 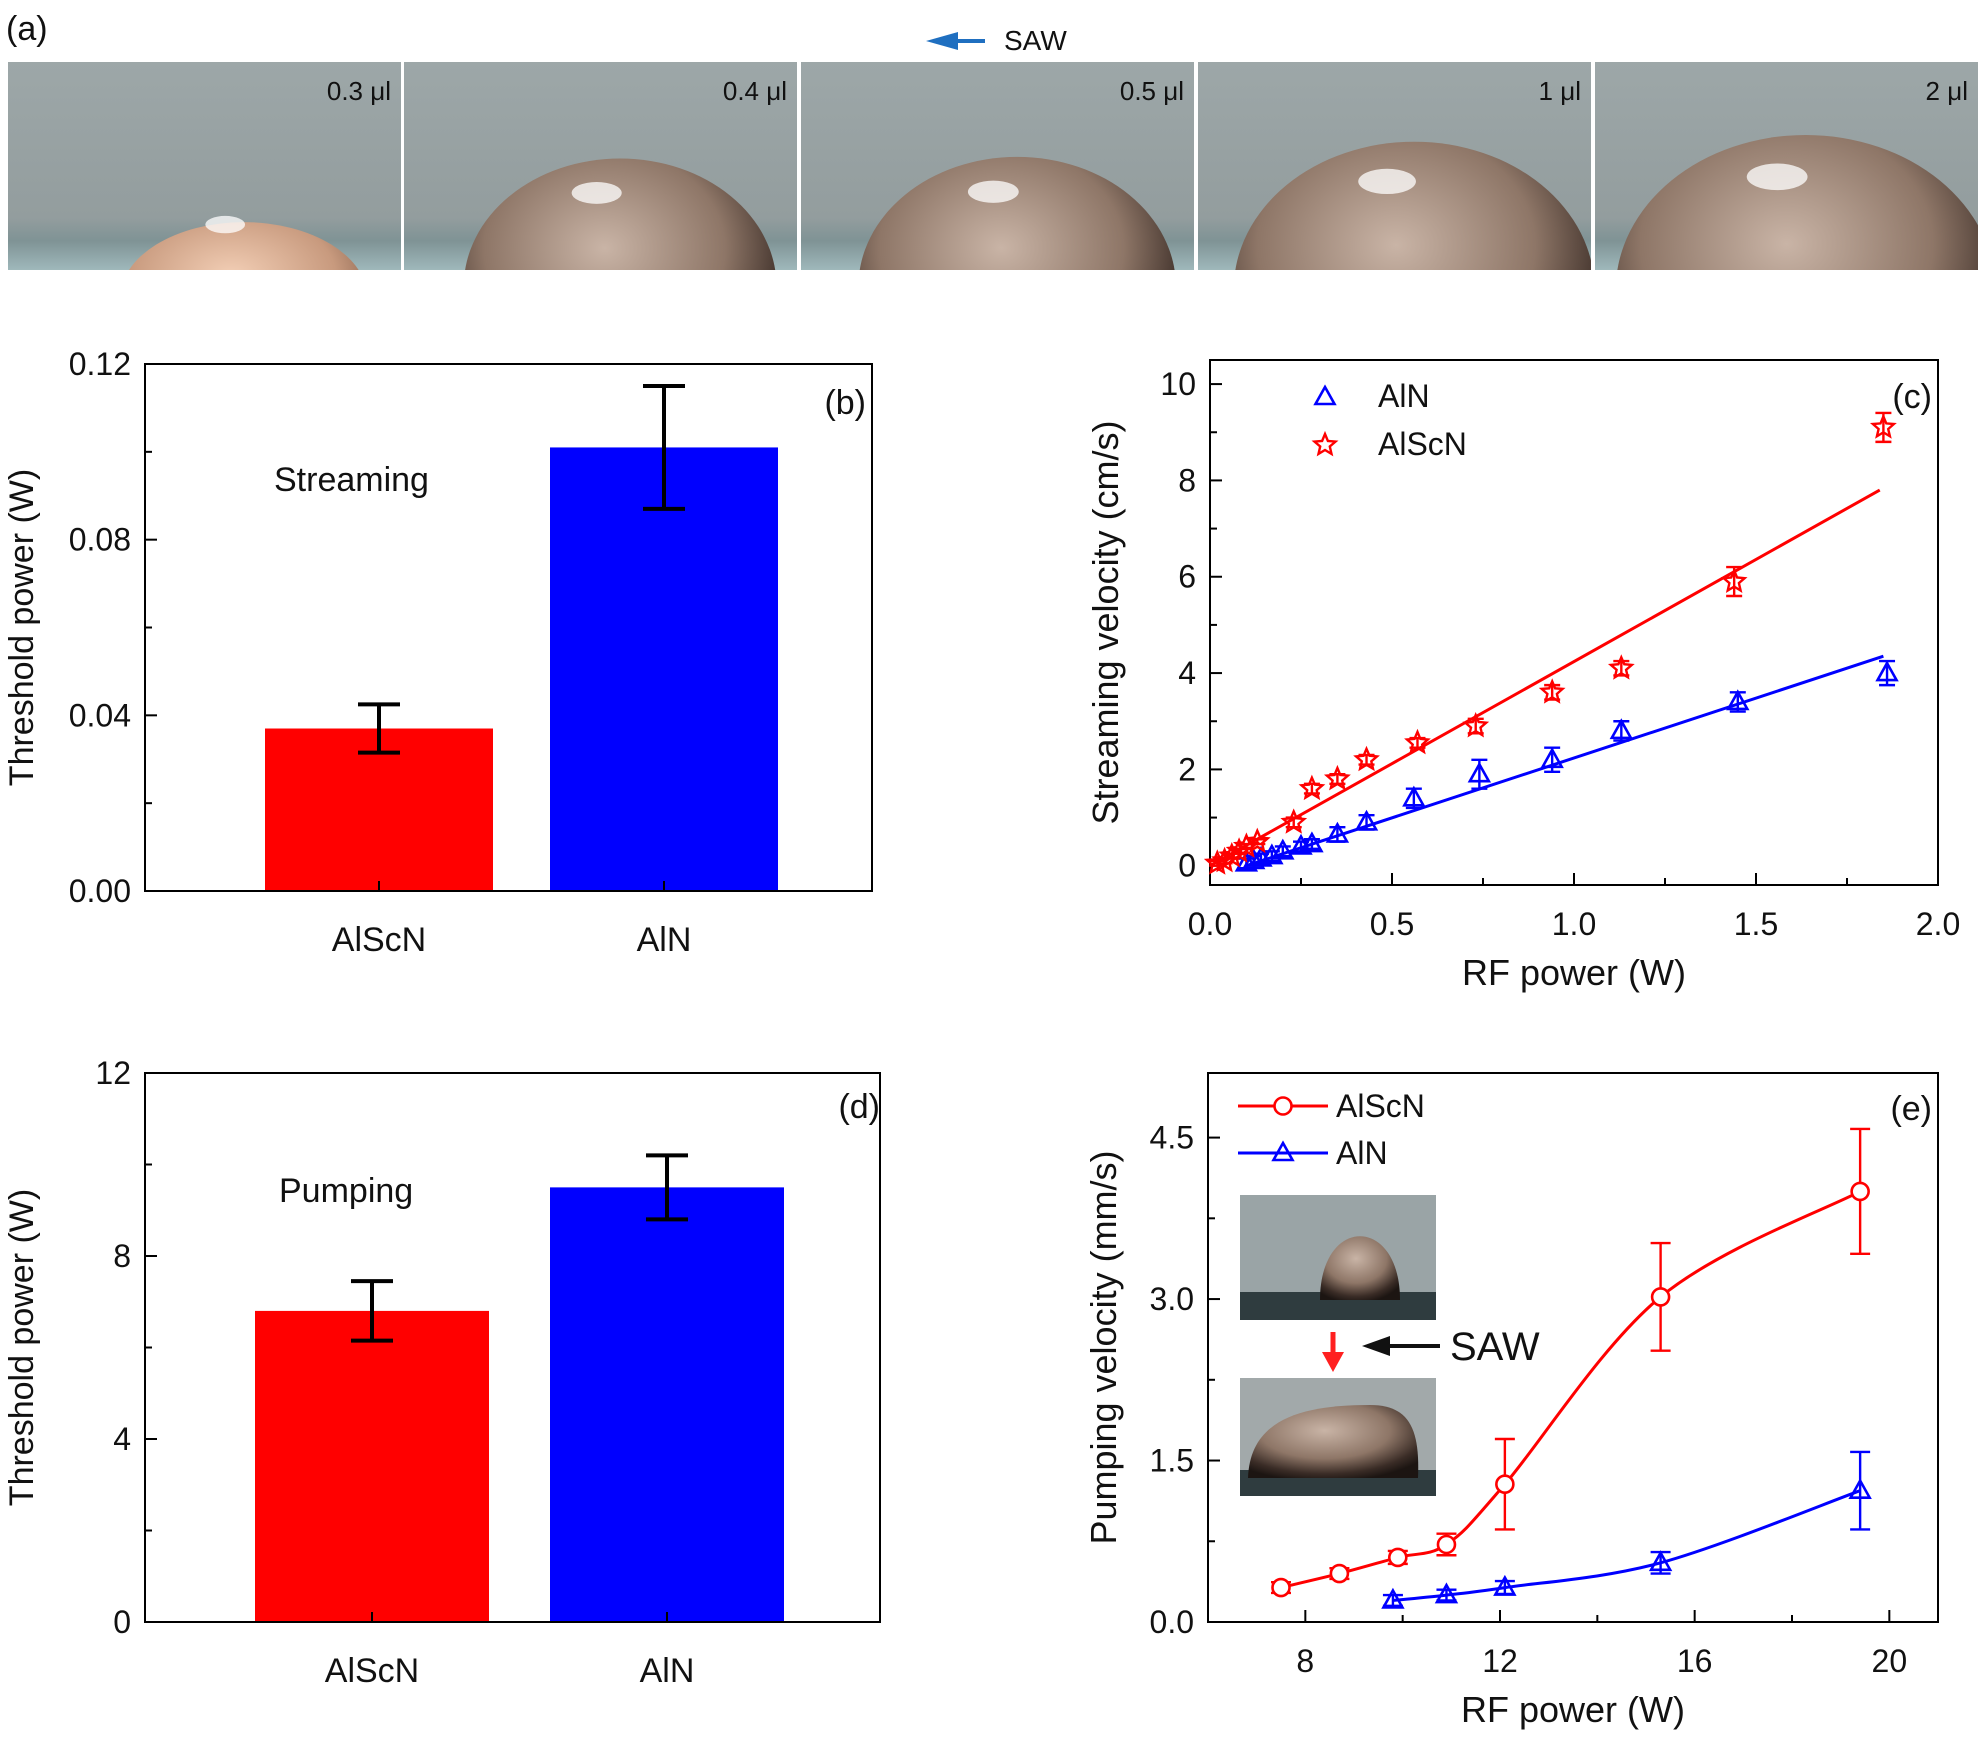 What do you see at coordinates (1938, 924) in the screenshot?
I see `x-tick-label: 2.0` at bounding box center [1938, 924].